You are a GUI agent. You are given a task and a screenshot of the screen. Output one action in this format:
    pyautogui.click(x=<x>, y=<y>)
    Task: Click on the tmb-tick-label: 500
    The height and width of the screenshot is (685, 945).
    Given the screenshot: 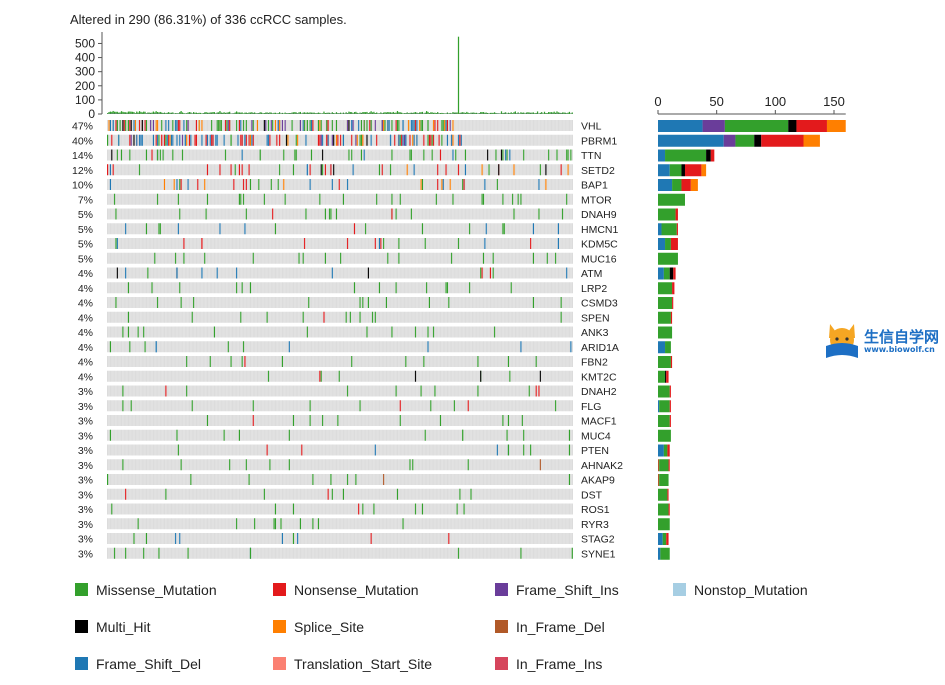 What is the action you would take?
    pyautogui.click(x=85, y=43)
    